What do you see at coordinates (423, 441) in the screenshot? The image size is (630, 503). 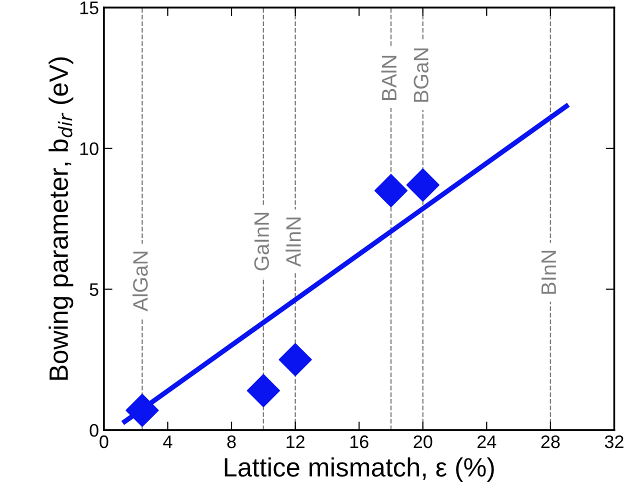 I see `x-tick-label: 20` at bounding box center [423, 441].